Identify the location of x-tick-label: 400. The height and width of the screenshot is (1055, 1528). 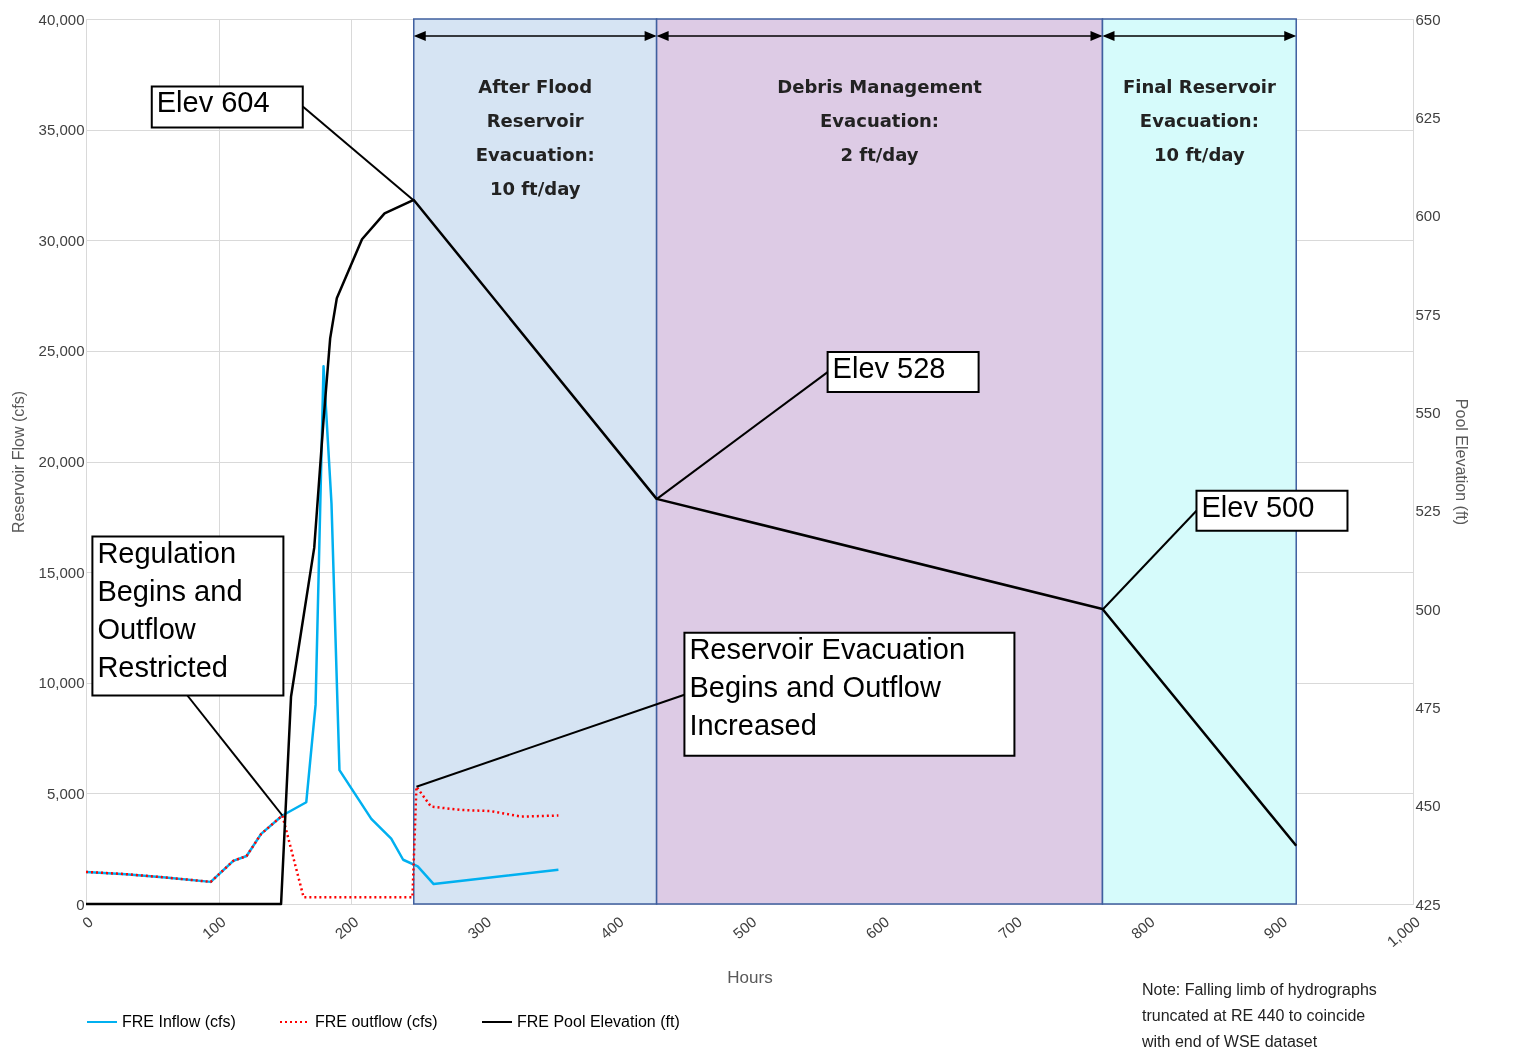
(611, 927).